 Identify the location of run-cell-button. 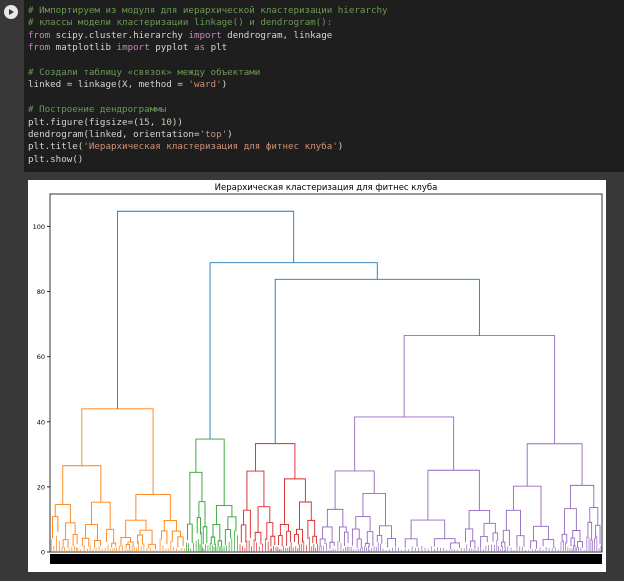
(11, 12).